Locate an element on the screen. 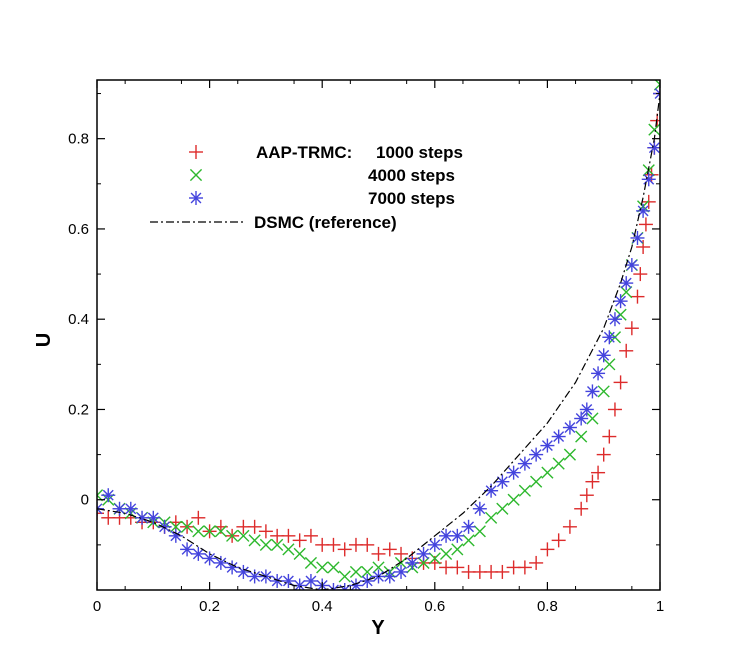 The image size is (747, 665). x-tick-label: 0.8 is located at coordinates (547, 606).